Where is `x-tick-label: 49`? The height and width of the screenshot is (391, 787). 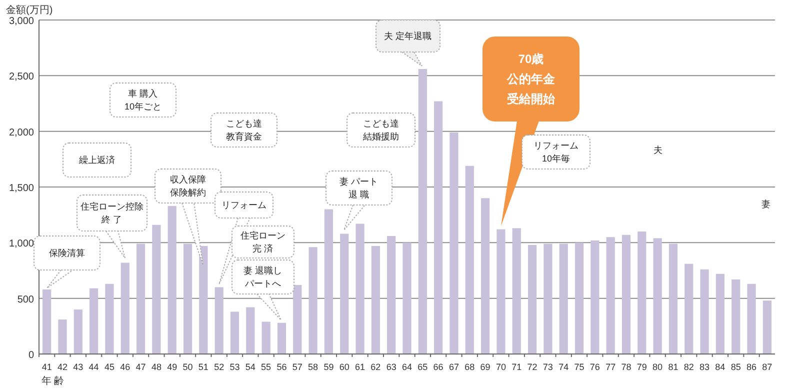 x-tick-label: 49 is located at coordinates (172, 367).